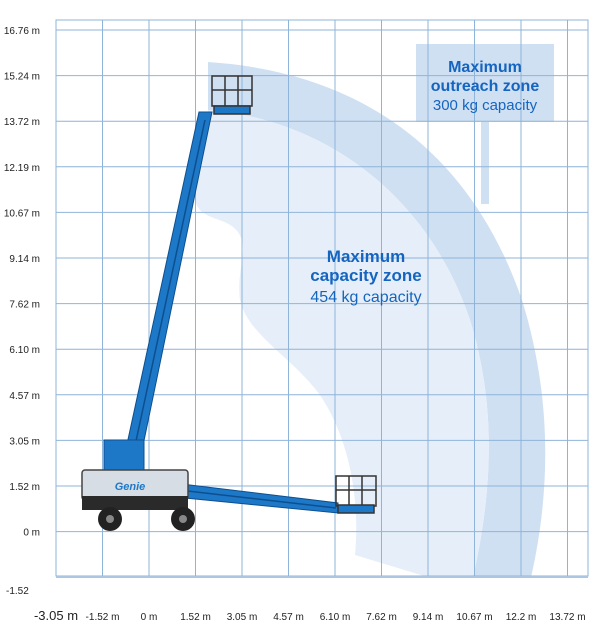  I want to click on x-tick-label: 12.2 m, so click(521, 617).